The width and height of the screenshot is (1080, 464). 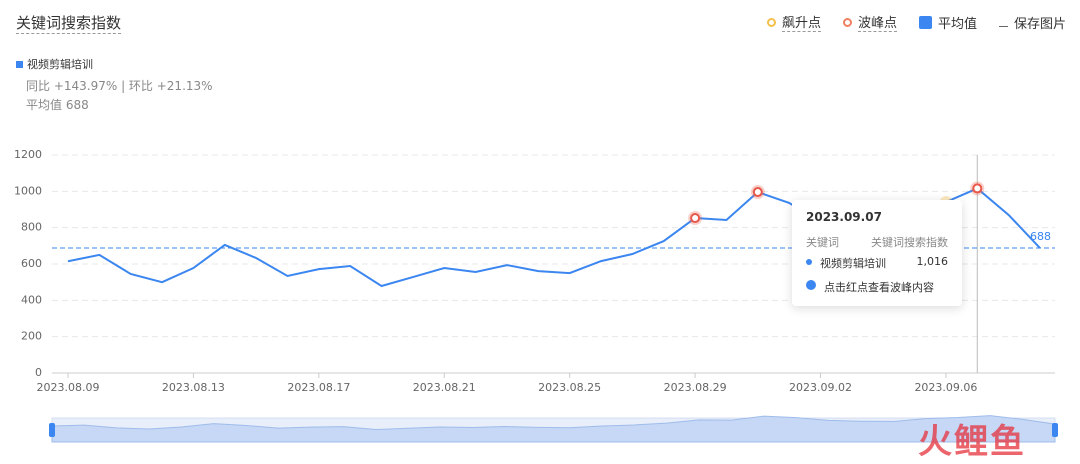 I want to click on x-tick-label: 2023.08.13, so click(x=193, y=387).